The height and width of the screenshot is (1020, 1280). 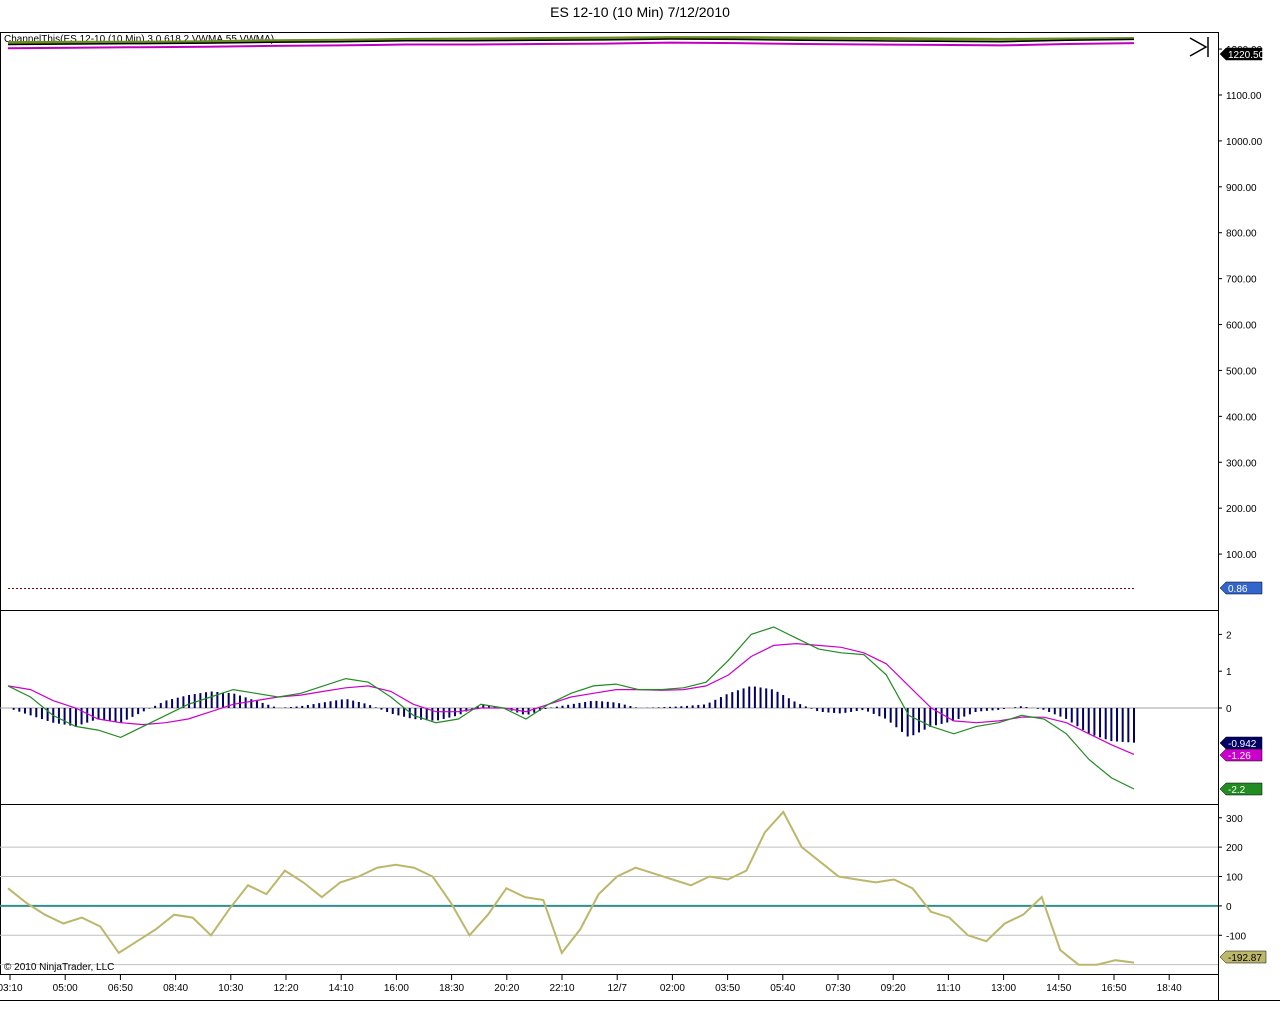 What do you see at coordinates (1241, 188) in the screenshot?
I see `price-tick-label: 900.00` at bounding box center [1241, 188].